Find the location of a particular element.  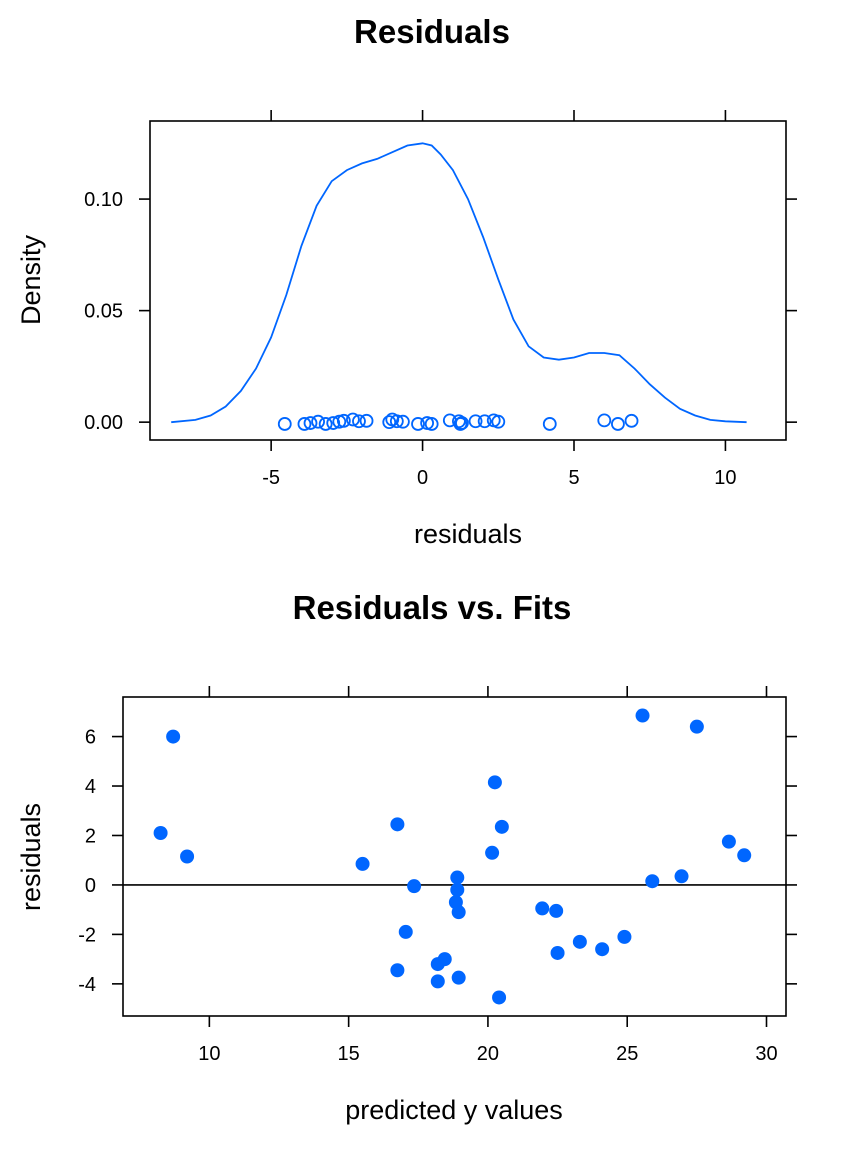

density-rug-points is located at coordinates (458, 421).